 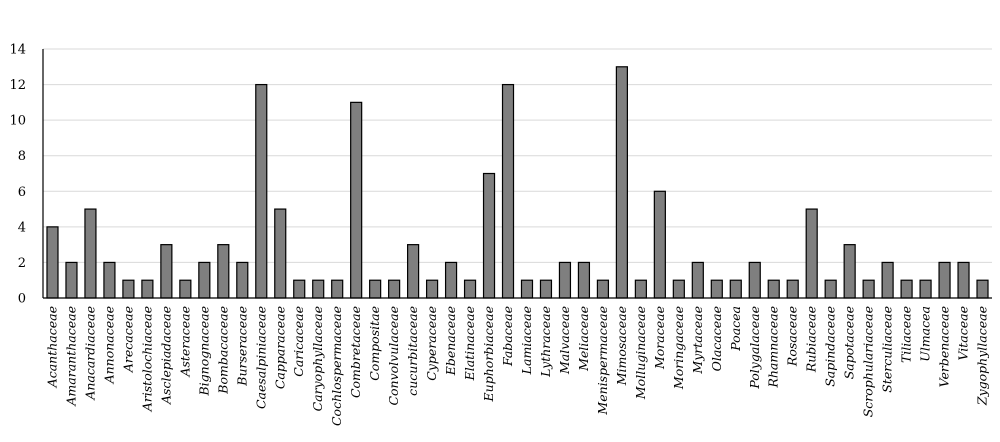 What do you see at coordinates (507, 336) in the screenshot?
I see `x-category-label: Fabaceae` at bounding box center [507, 336].